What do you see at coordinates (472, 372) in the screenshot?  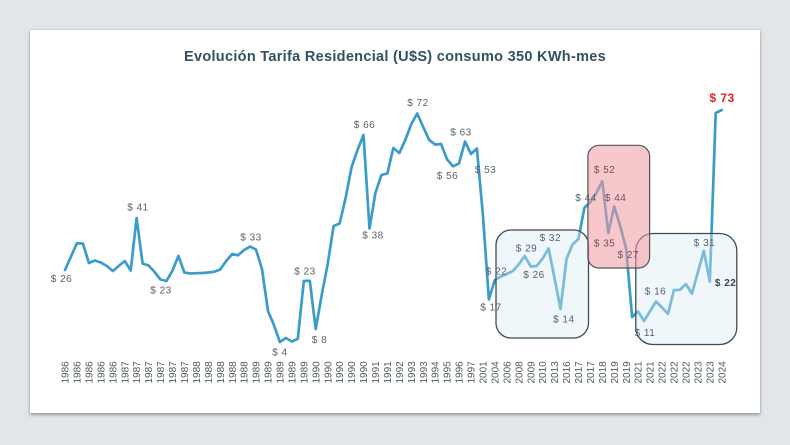 I see `svg-text: 1997` at bounding box center [472, 372].